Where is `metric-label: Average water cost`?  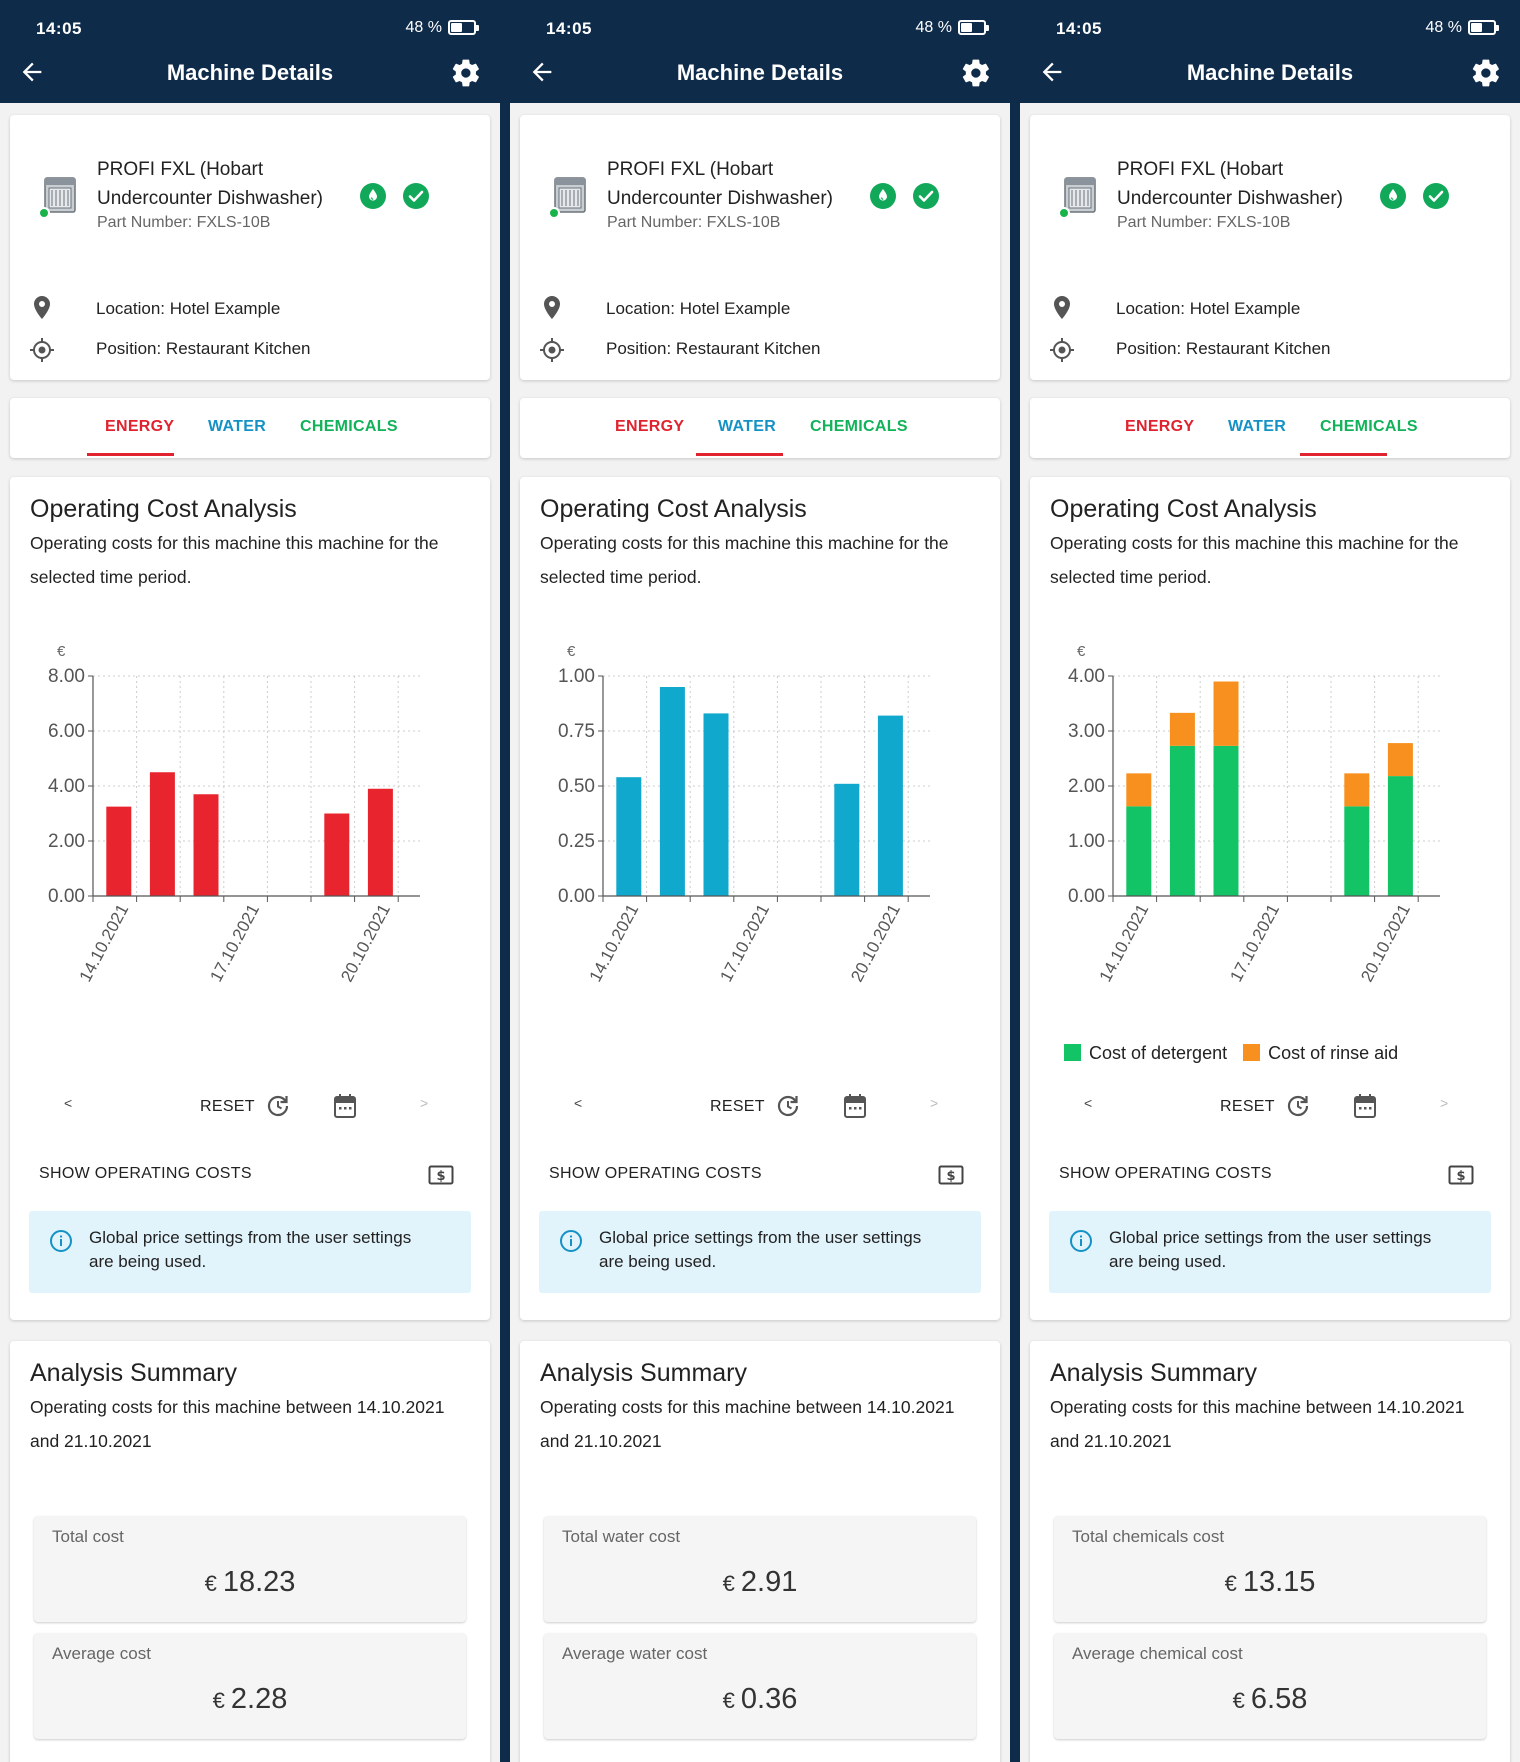 metric-label: Average water cost is located at coordinates (635, 1653).